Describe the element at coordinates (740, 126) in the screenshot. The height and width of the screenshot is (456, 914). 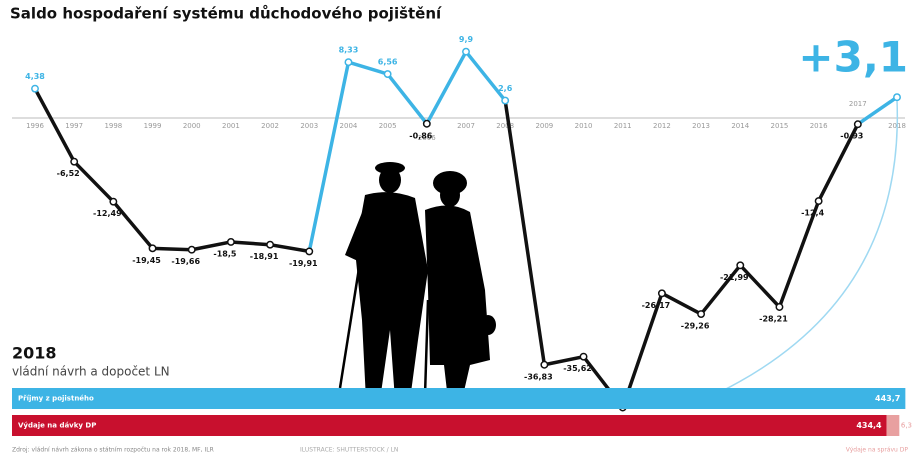
I see `x-tick-label: 2014` at that location.